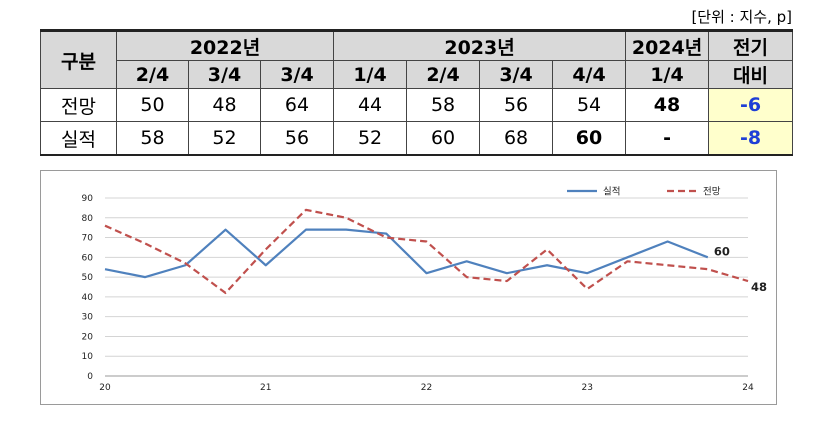 The image size is (830, 434). Describe the element at coordinates (88, 298) in the screenshot. I see `y-tick-label: 40` at that location.